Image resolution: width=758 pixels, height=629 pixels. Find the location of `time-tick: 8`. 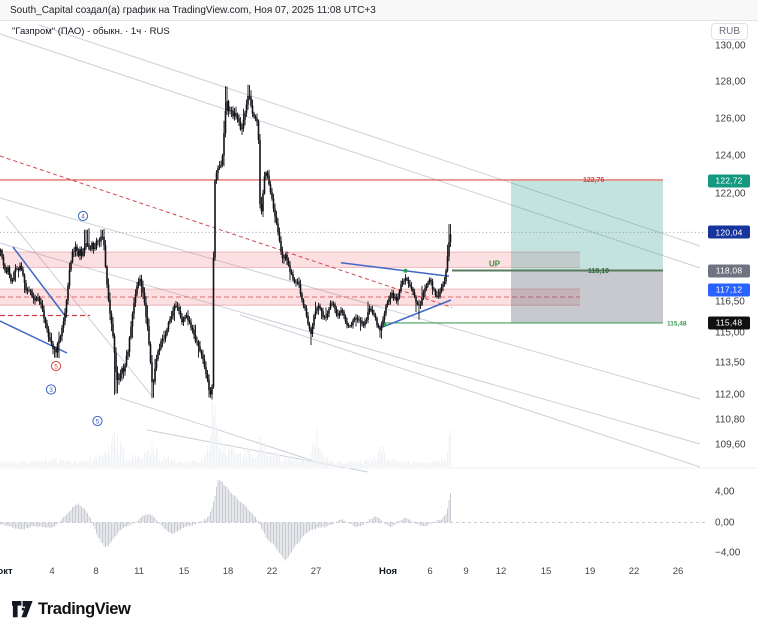

time-tick: 8 is located at coordinates (96, 571).